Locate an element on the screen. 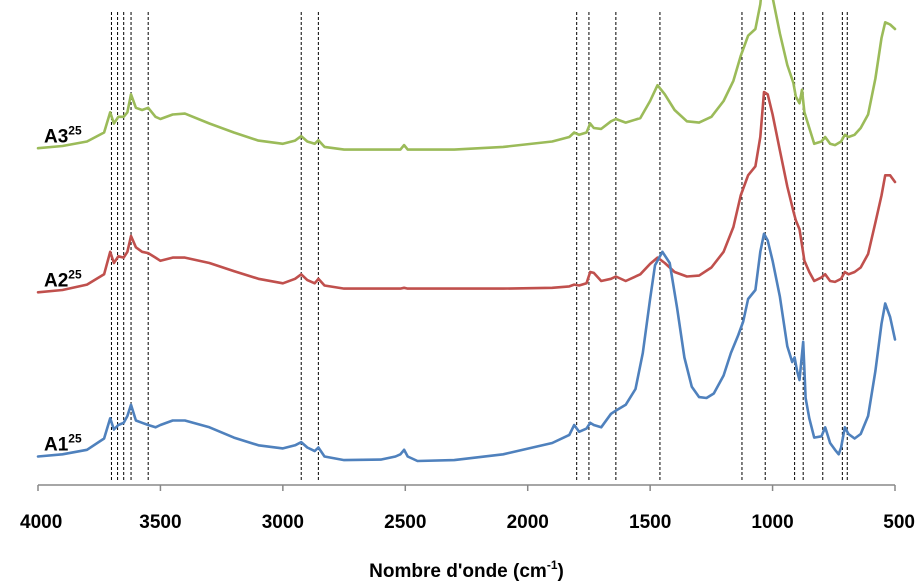  x-axis-ticks: 4000 3500 3000 2500 2000 1500 1000 500 is located at coordinates (467, 509).